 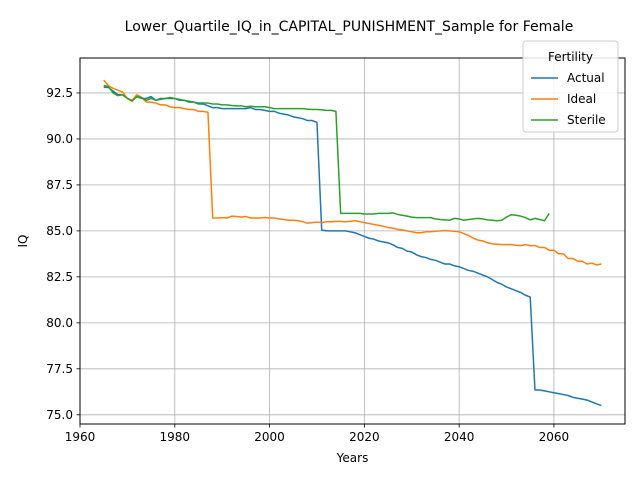 What do you see at coordinates (59, 185) in the screenshot?
I see `y-tick-label: 87.5` at bounding box center [59, 185].